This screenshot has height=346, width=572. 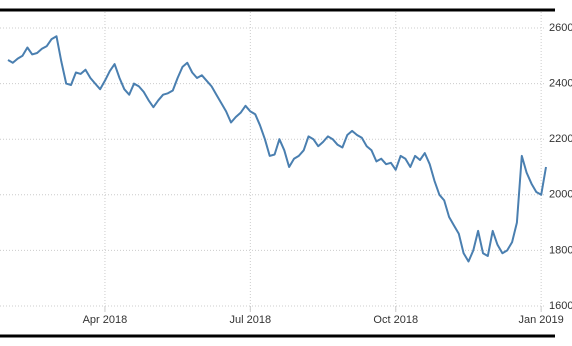 I want to click on y-tick-label: 1600, so click(x=560, y=306).